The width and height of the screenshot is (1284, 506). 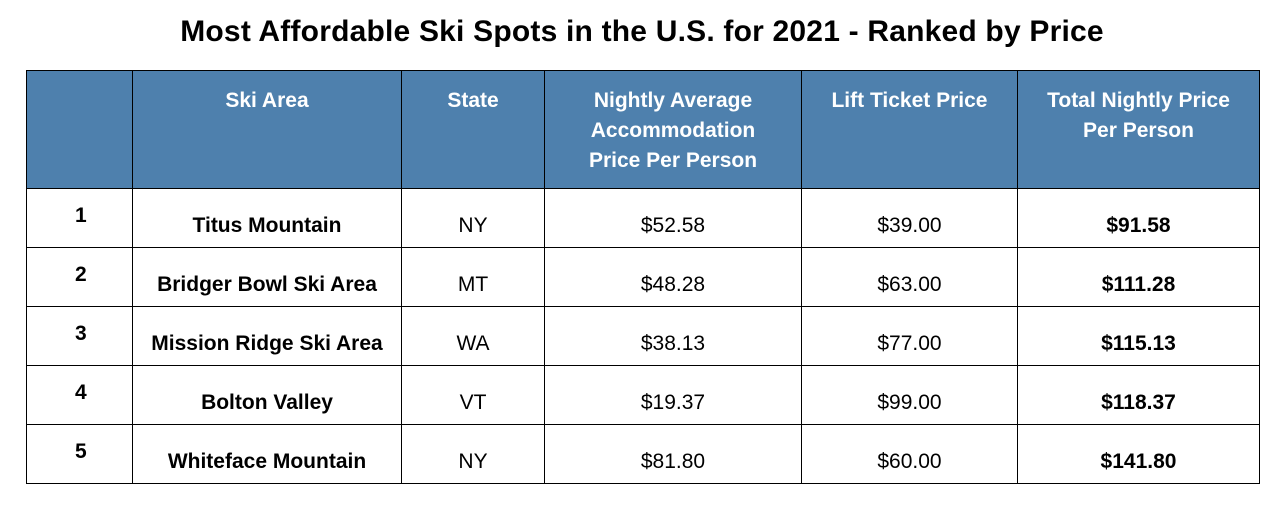 I want to click on rank-cell: 4, so click(x=79, y=395).